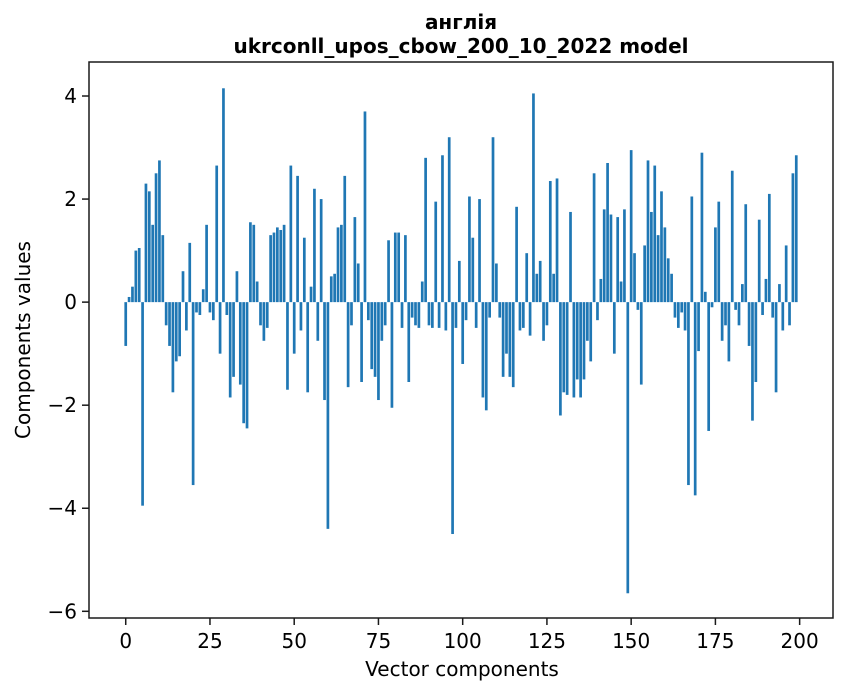 The height and width of the screenshot is (696, 847). I want to click on y-axis-label: Components values, so click(23, 340).